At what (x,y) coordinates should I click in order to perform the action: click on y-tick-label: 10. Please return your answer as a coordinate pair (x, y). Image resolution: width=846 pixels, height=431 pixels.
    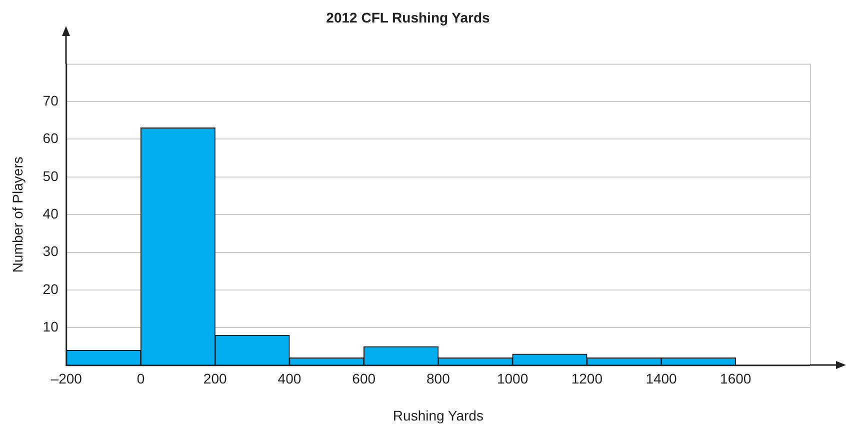
    Looking at the image, I should click on (50, 326).